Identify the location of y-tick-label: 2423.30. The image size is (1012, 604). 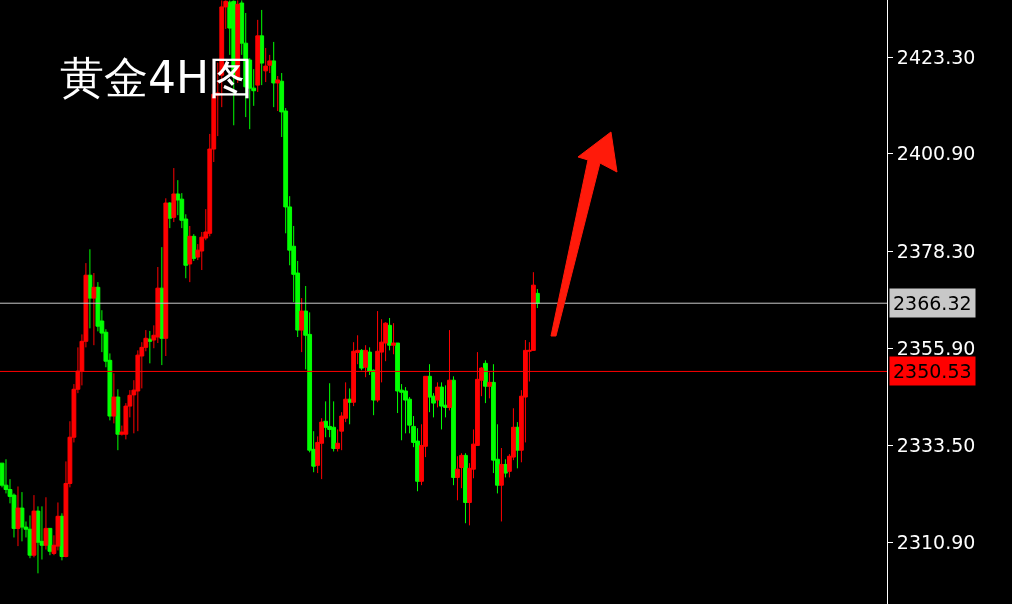
(936, 56).